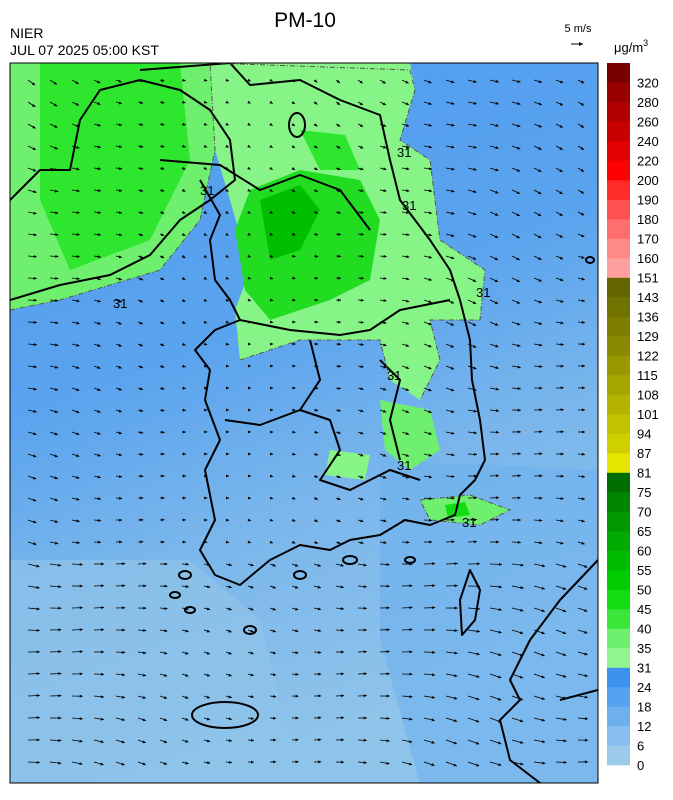 Image resolution: width=673 pixels, height=800 pixels. I want to click on legend-label: 6, so click(640, 746).